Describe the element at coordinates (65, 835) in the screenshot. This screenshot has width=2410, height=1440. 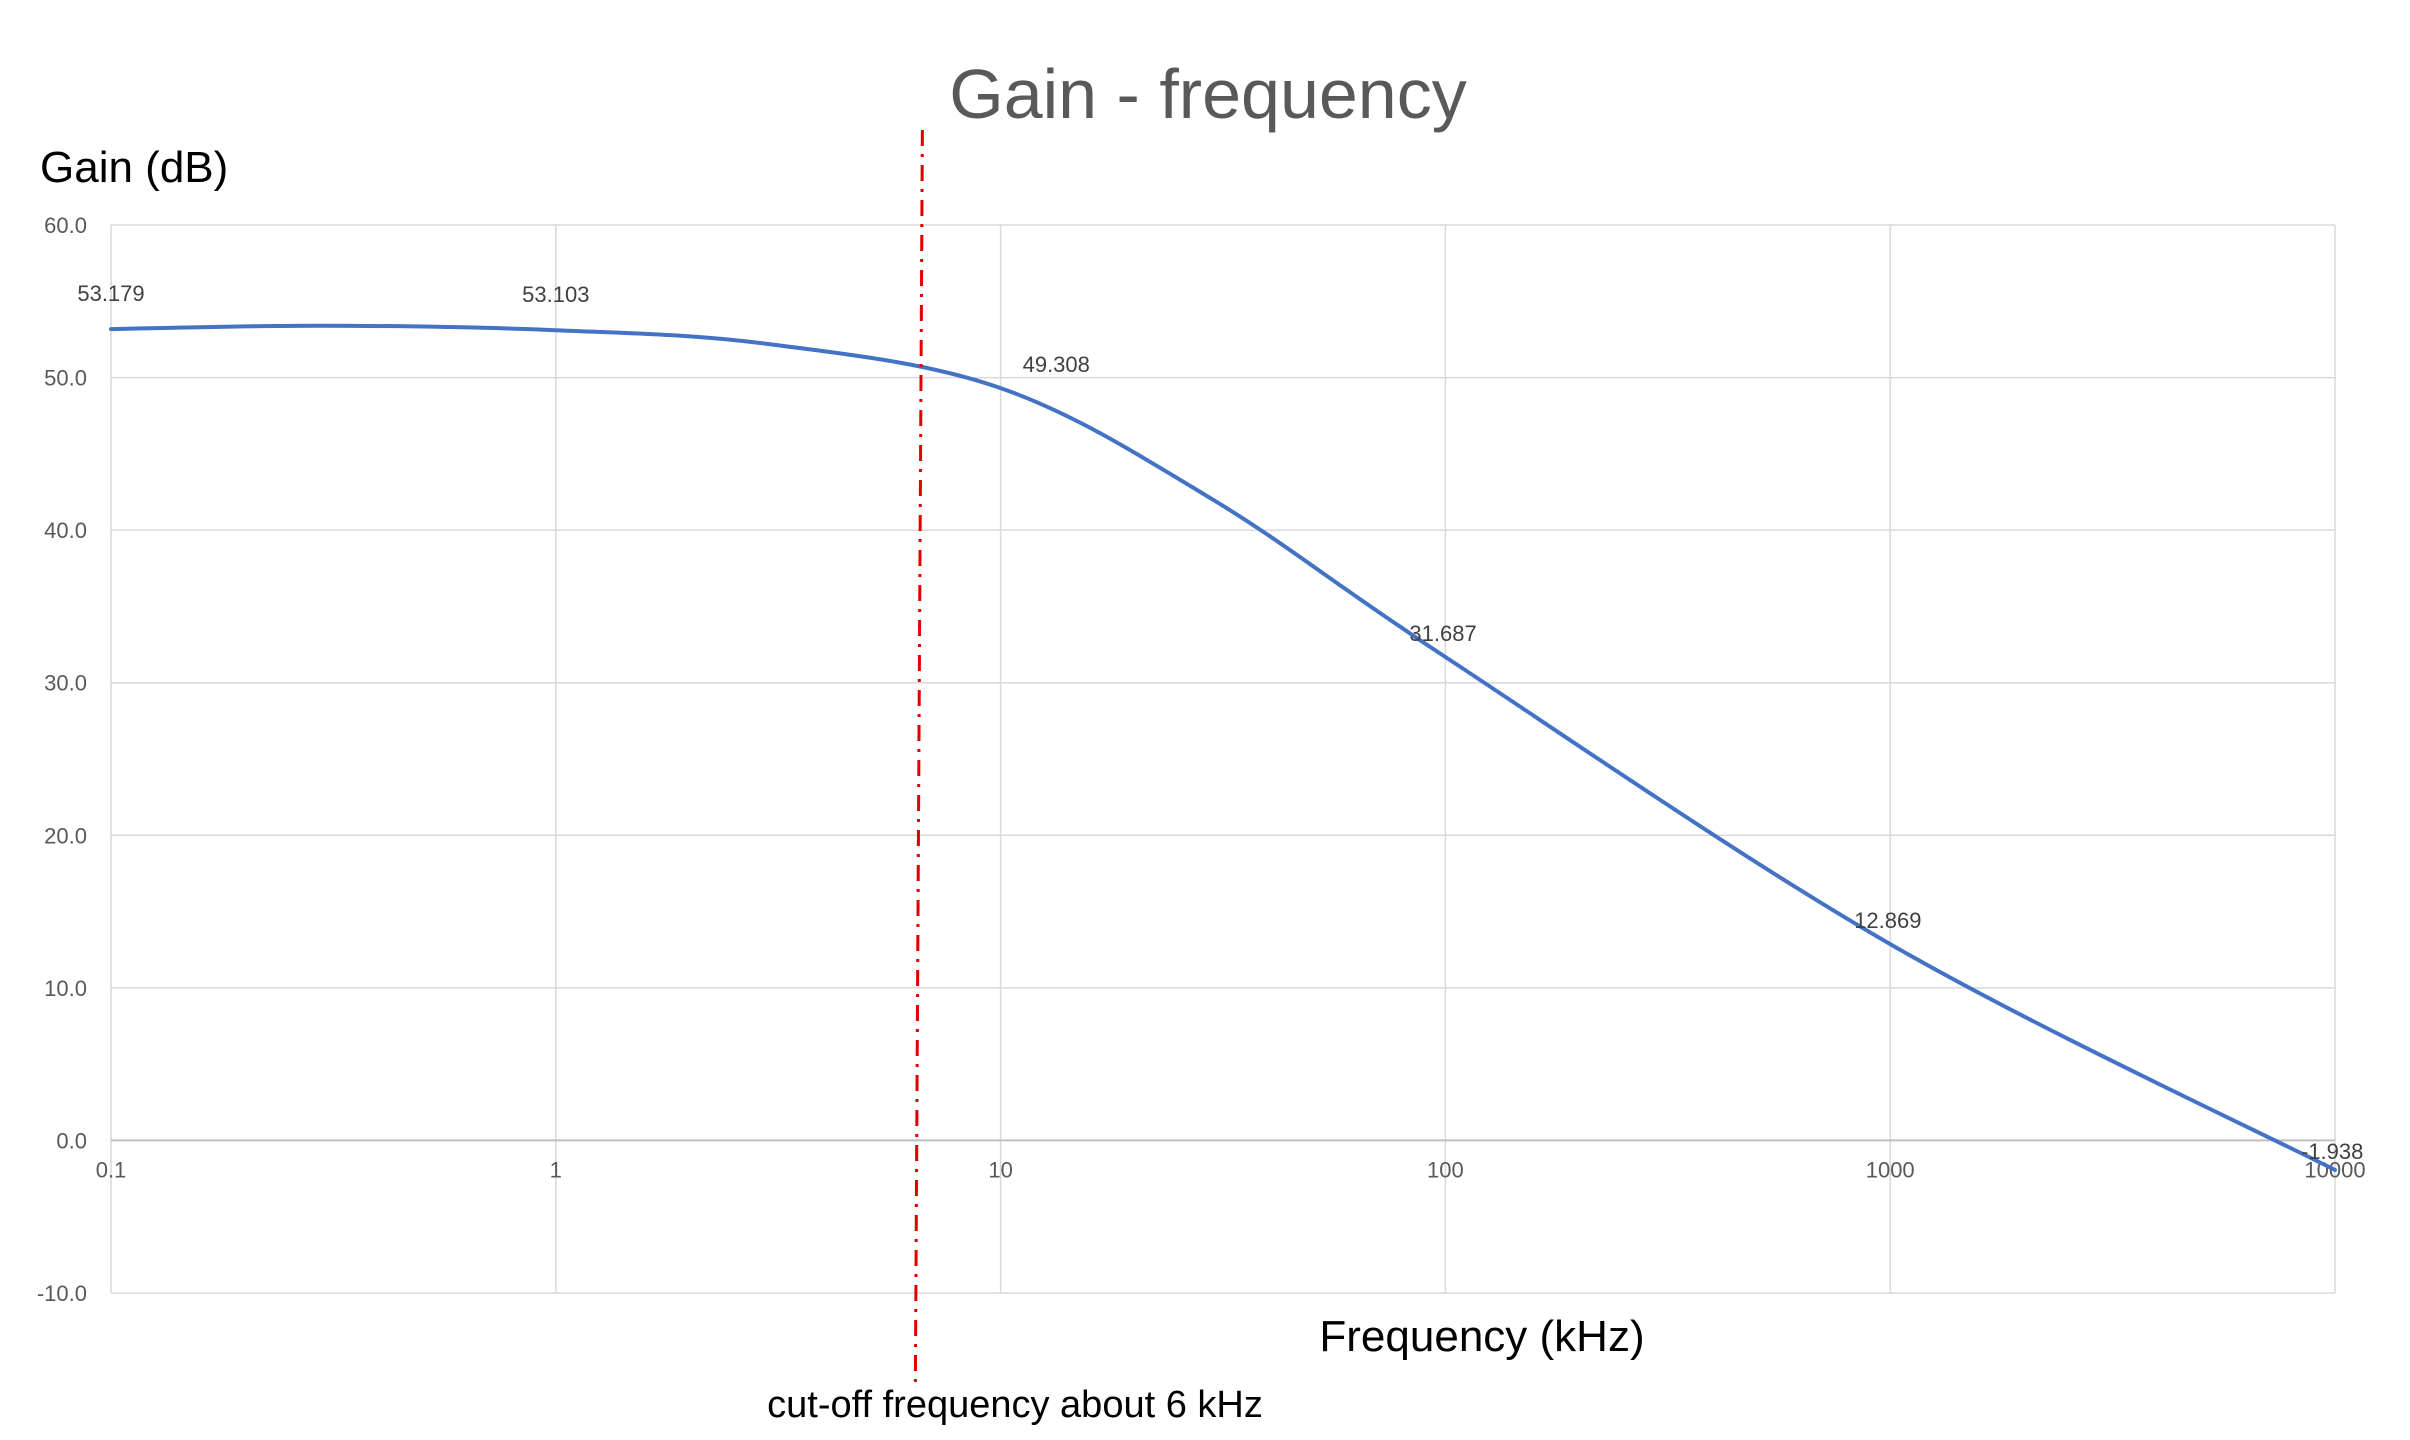
I see `y-tick-label: 20.0` at that location.